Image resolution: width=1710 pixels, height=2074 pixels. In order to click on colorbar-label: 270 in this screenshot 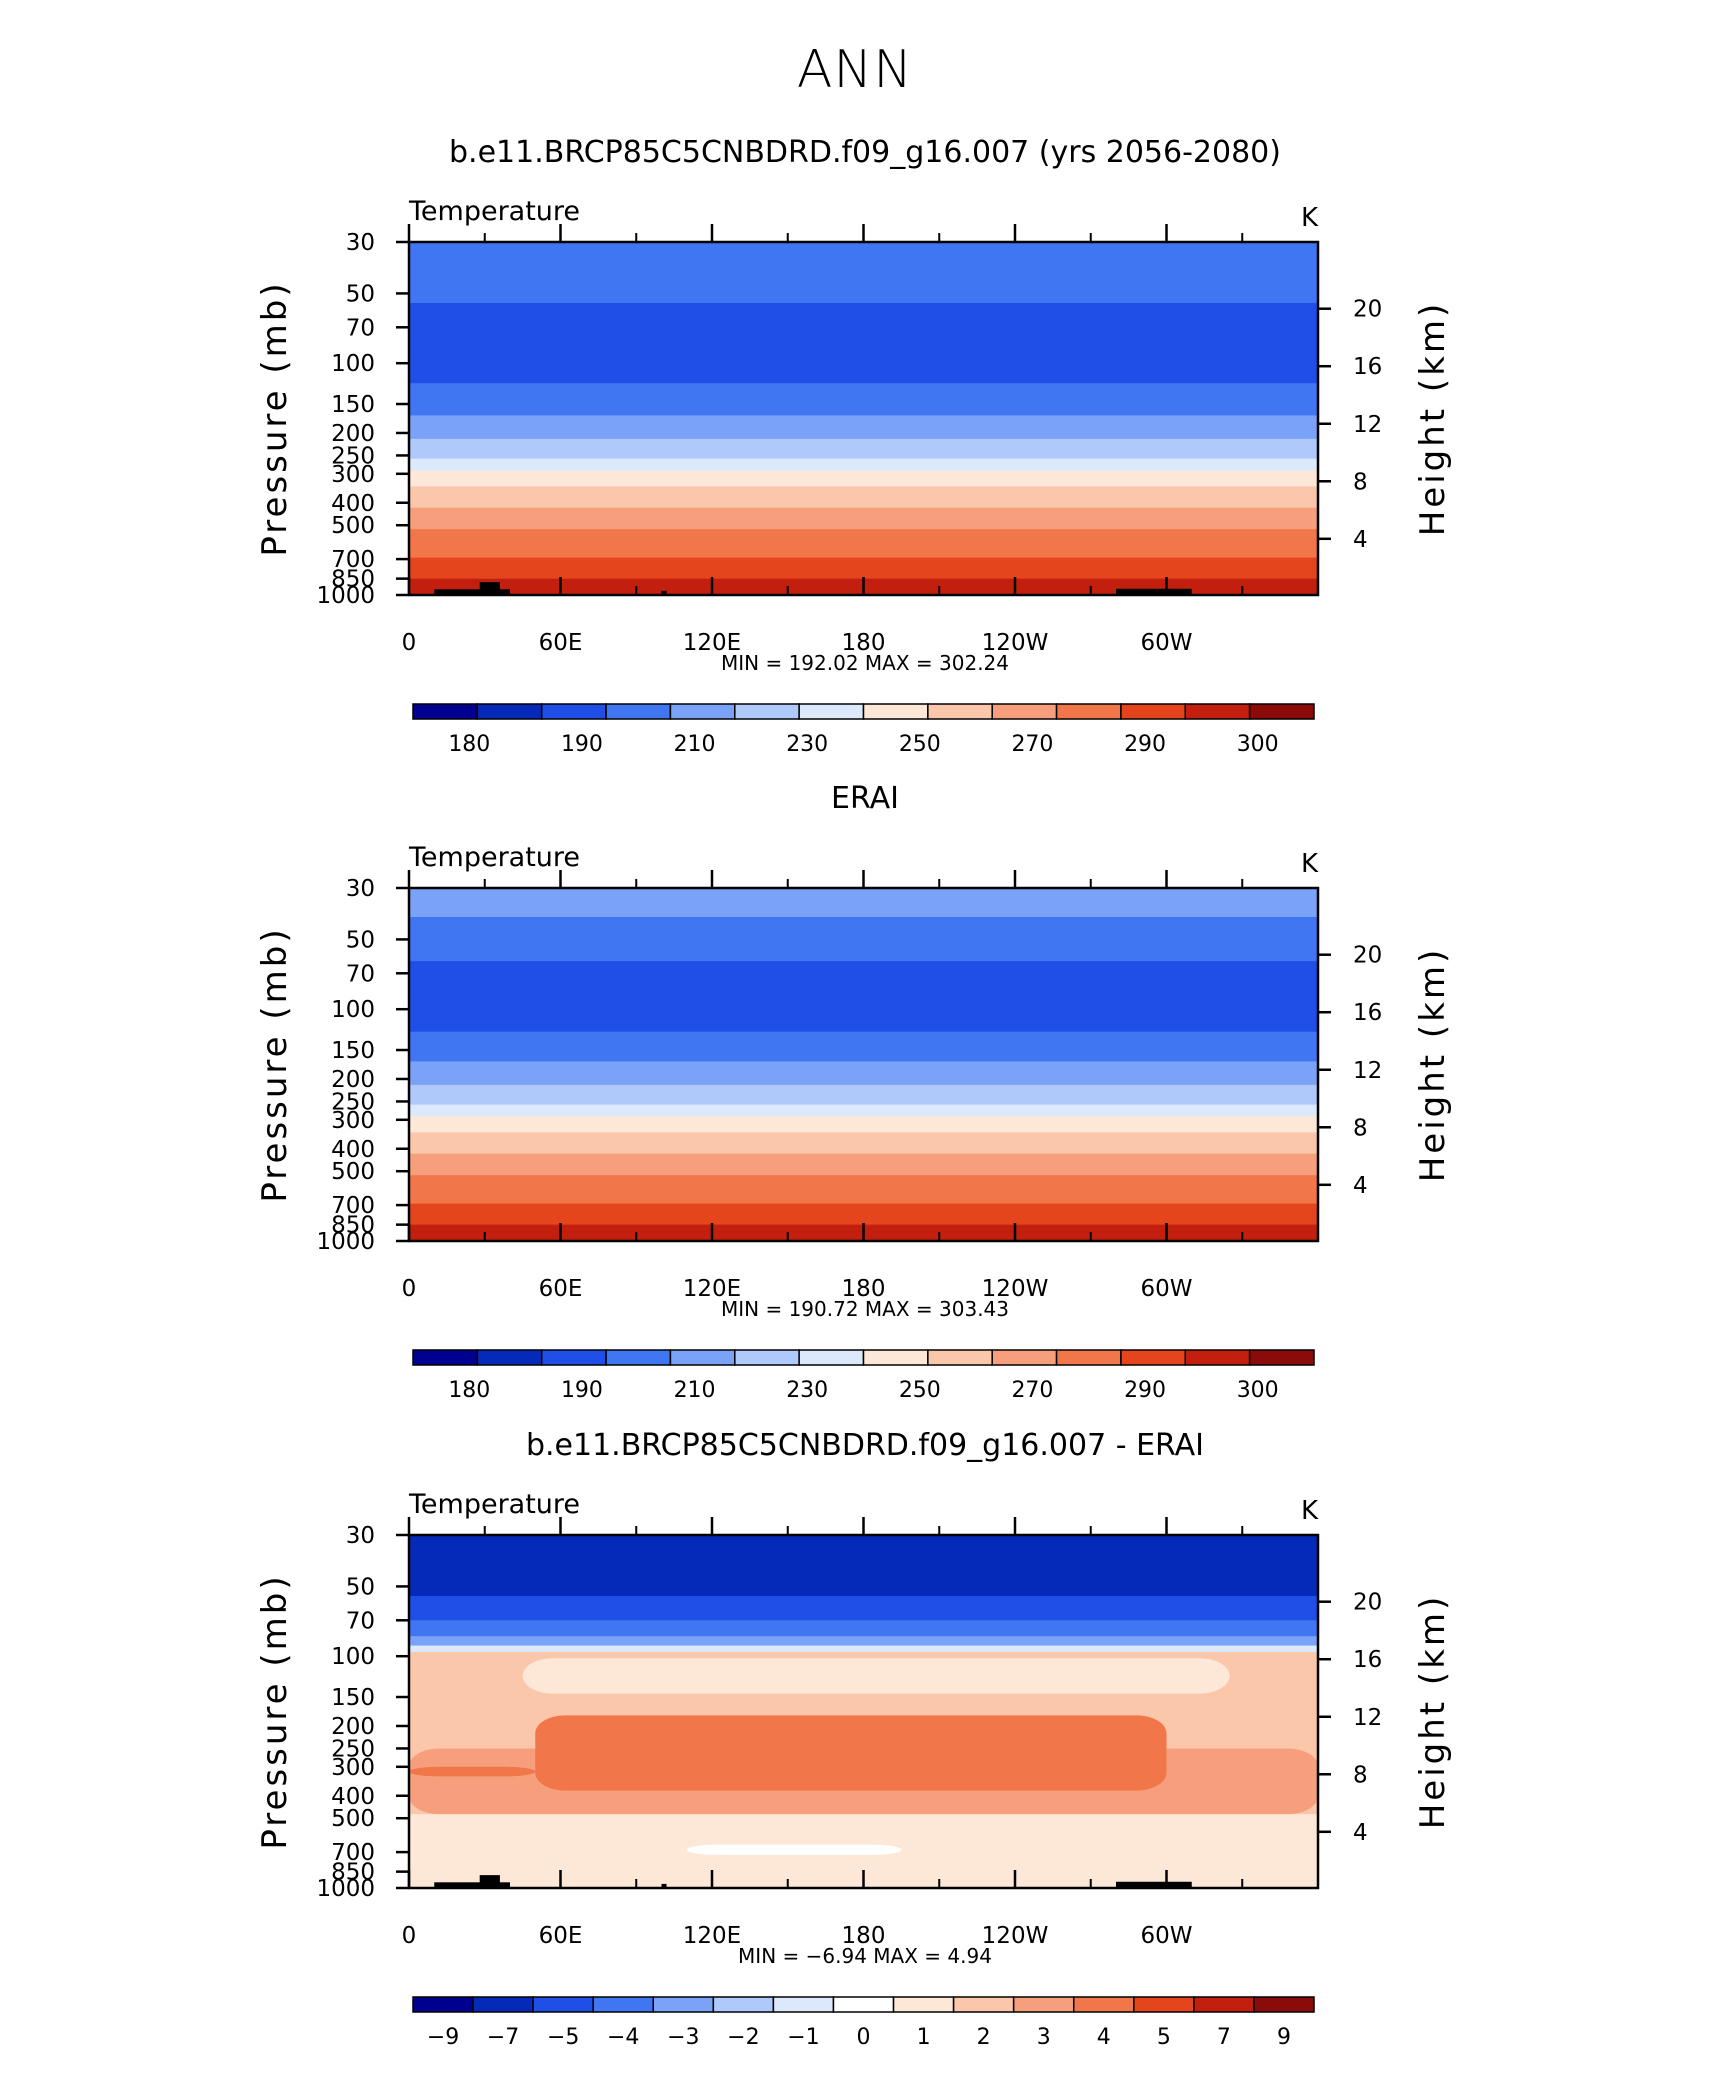, I will do `click(1032, 1390)`.